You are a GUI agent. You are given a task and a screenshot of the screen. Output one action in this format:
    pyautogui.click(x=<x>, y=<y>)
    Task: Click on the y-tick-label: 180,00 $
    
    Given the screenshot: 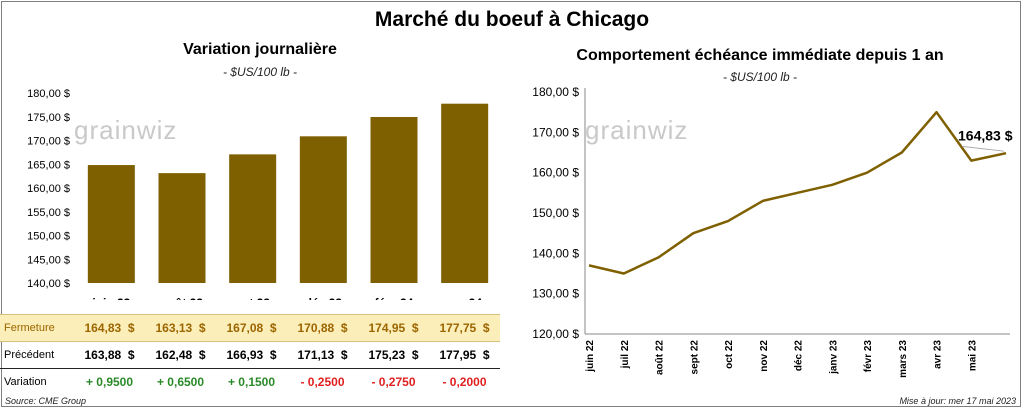 What is the action you would take?
    pyautogui.click(x=48, y=94)
    